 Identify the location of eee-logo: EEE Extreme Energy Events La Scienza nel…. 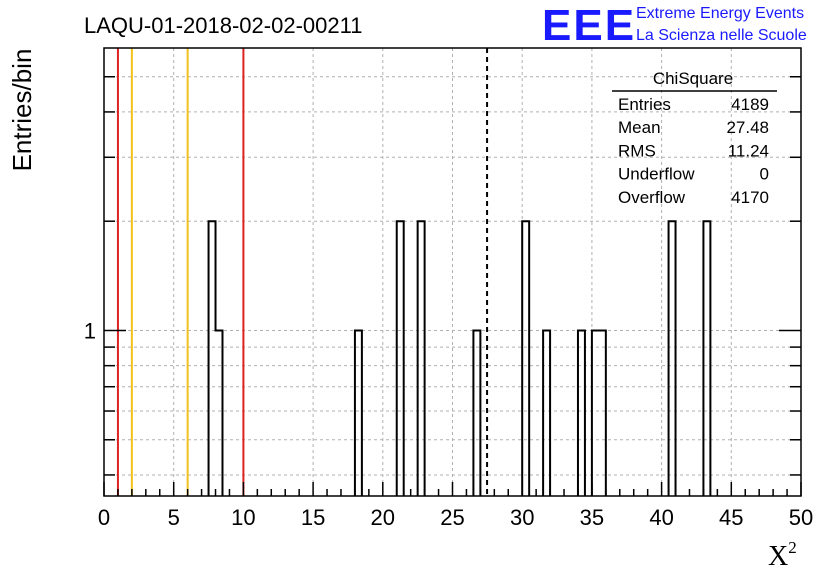
(674, 25).